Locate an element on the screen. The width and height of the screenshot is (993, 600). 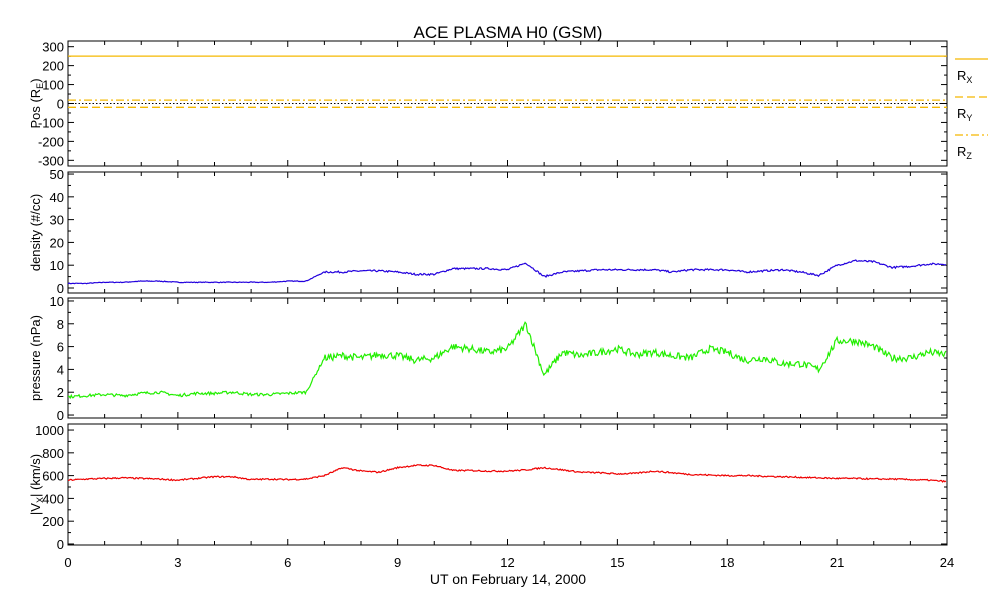
y-tick-label: 20 is located at coordinates (57, 242).